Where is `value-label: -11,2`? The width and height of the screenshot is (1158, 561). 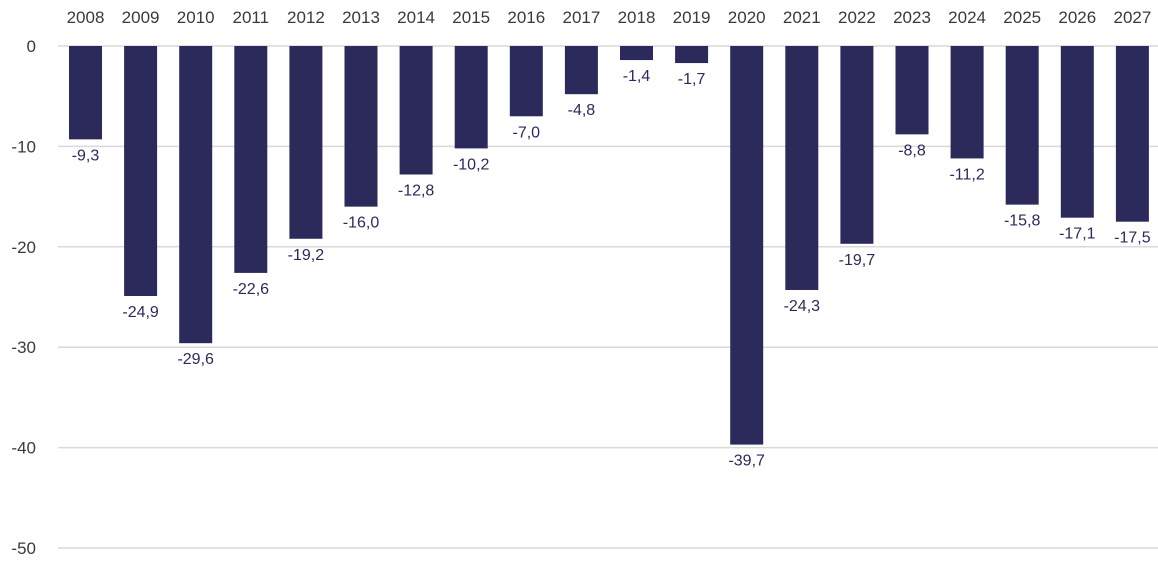 value-label: -11,2 is located at coordinates (966, 174).